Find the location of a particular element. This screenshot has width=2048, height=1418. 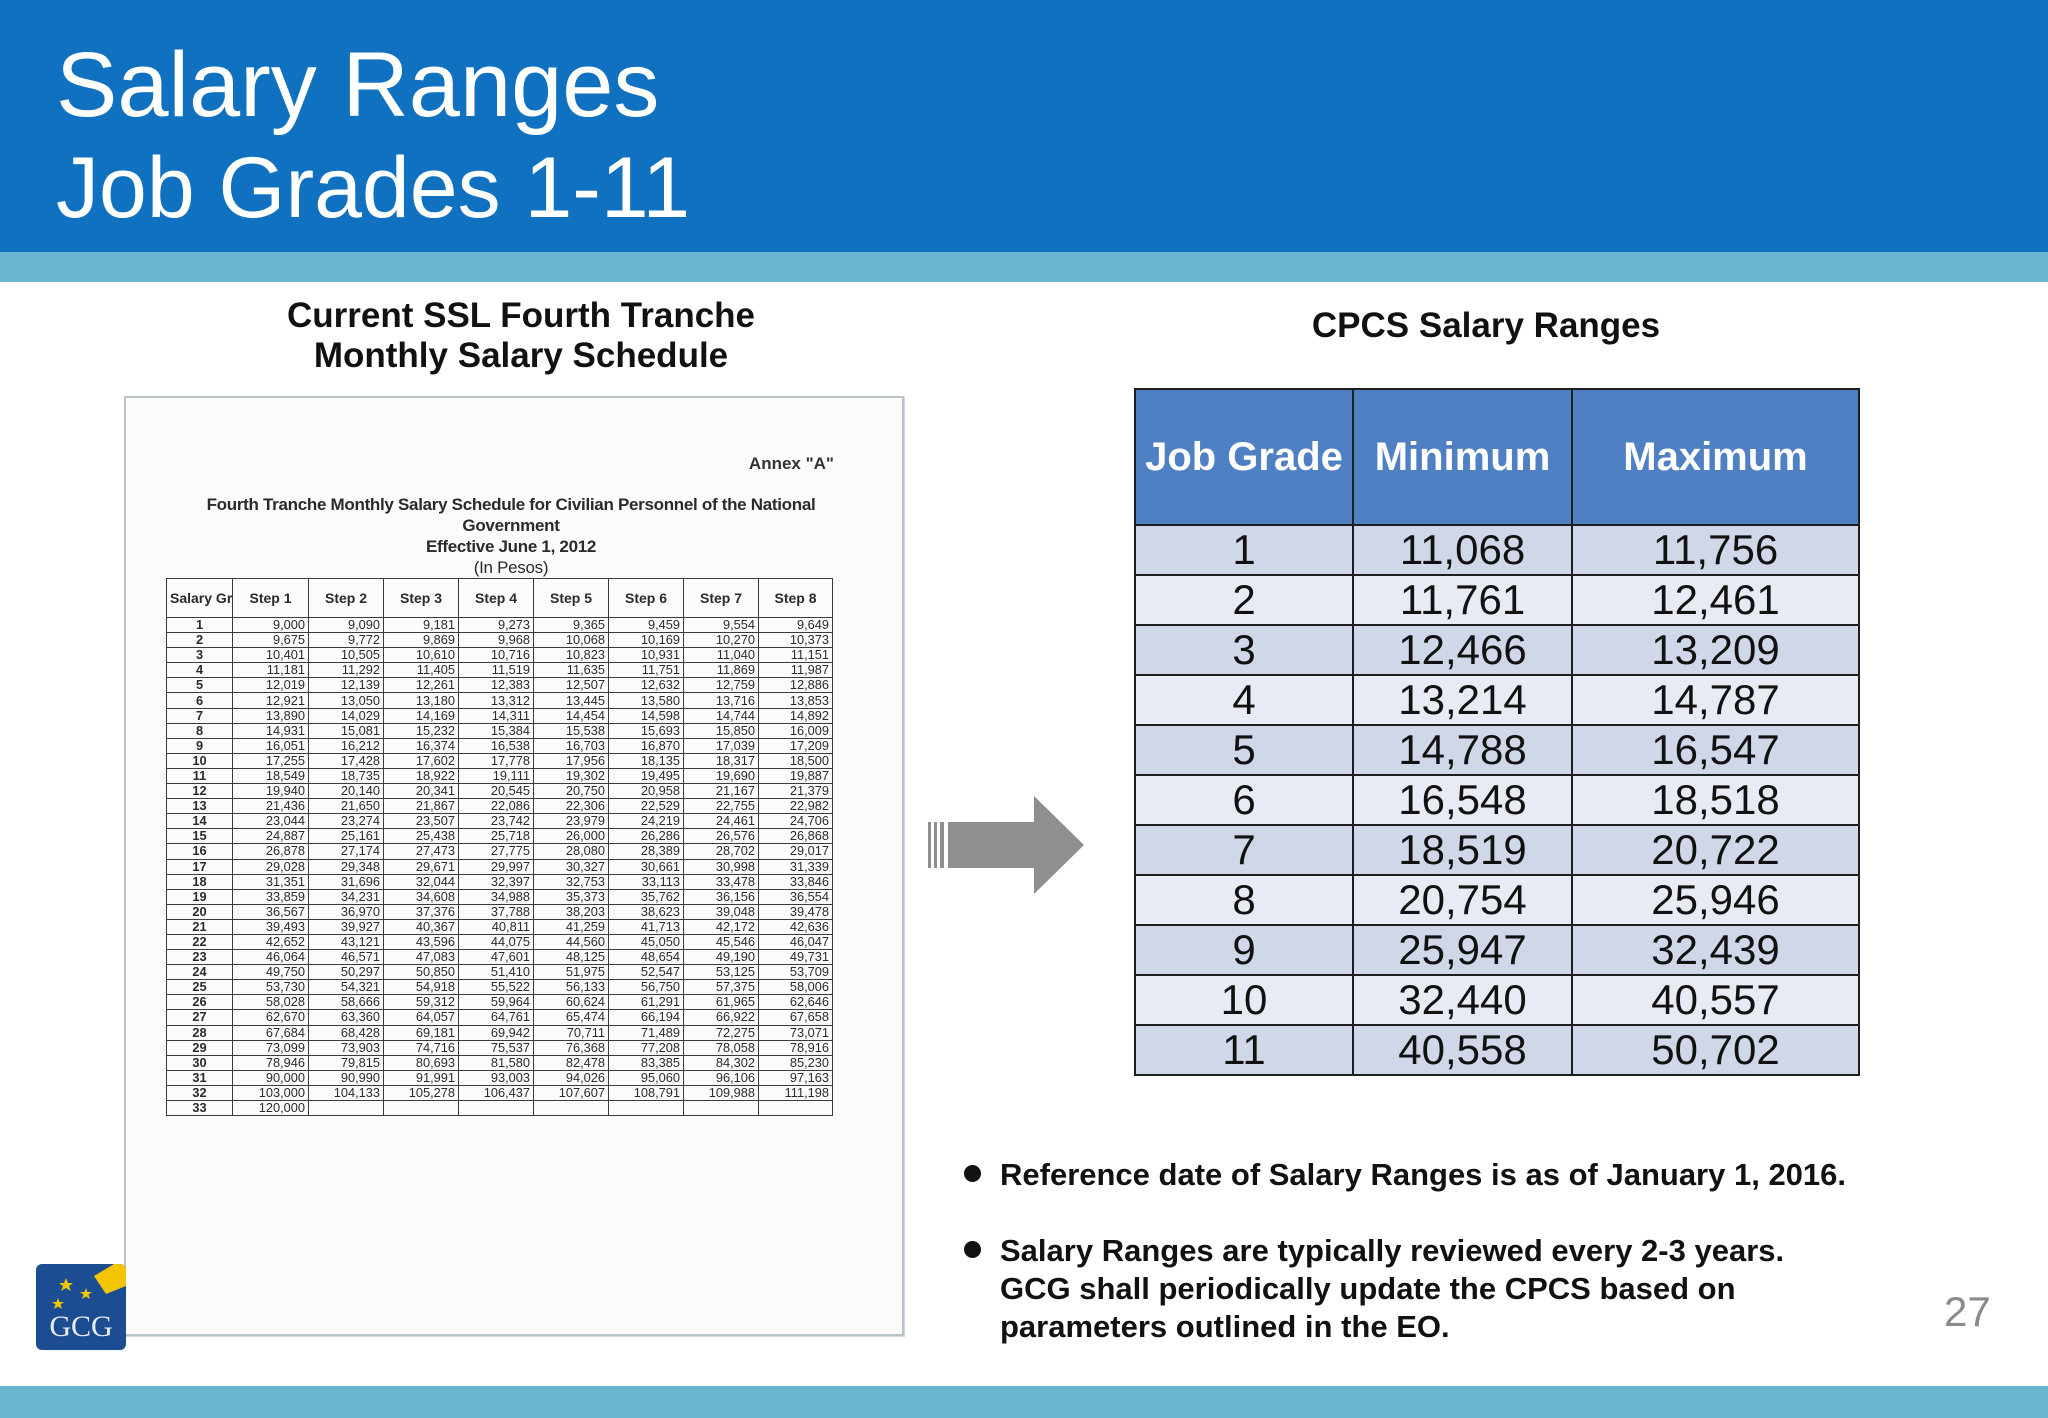

maximum-cell: 32,439 is located at coordinates (1715, 950).